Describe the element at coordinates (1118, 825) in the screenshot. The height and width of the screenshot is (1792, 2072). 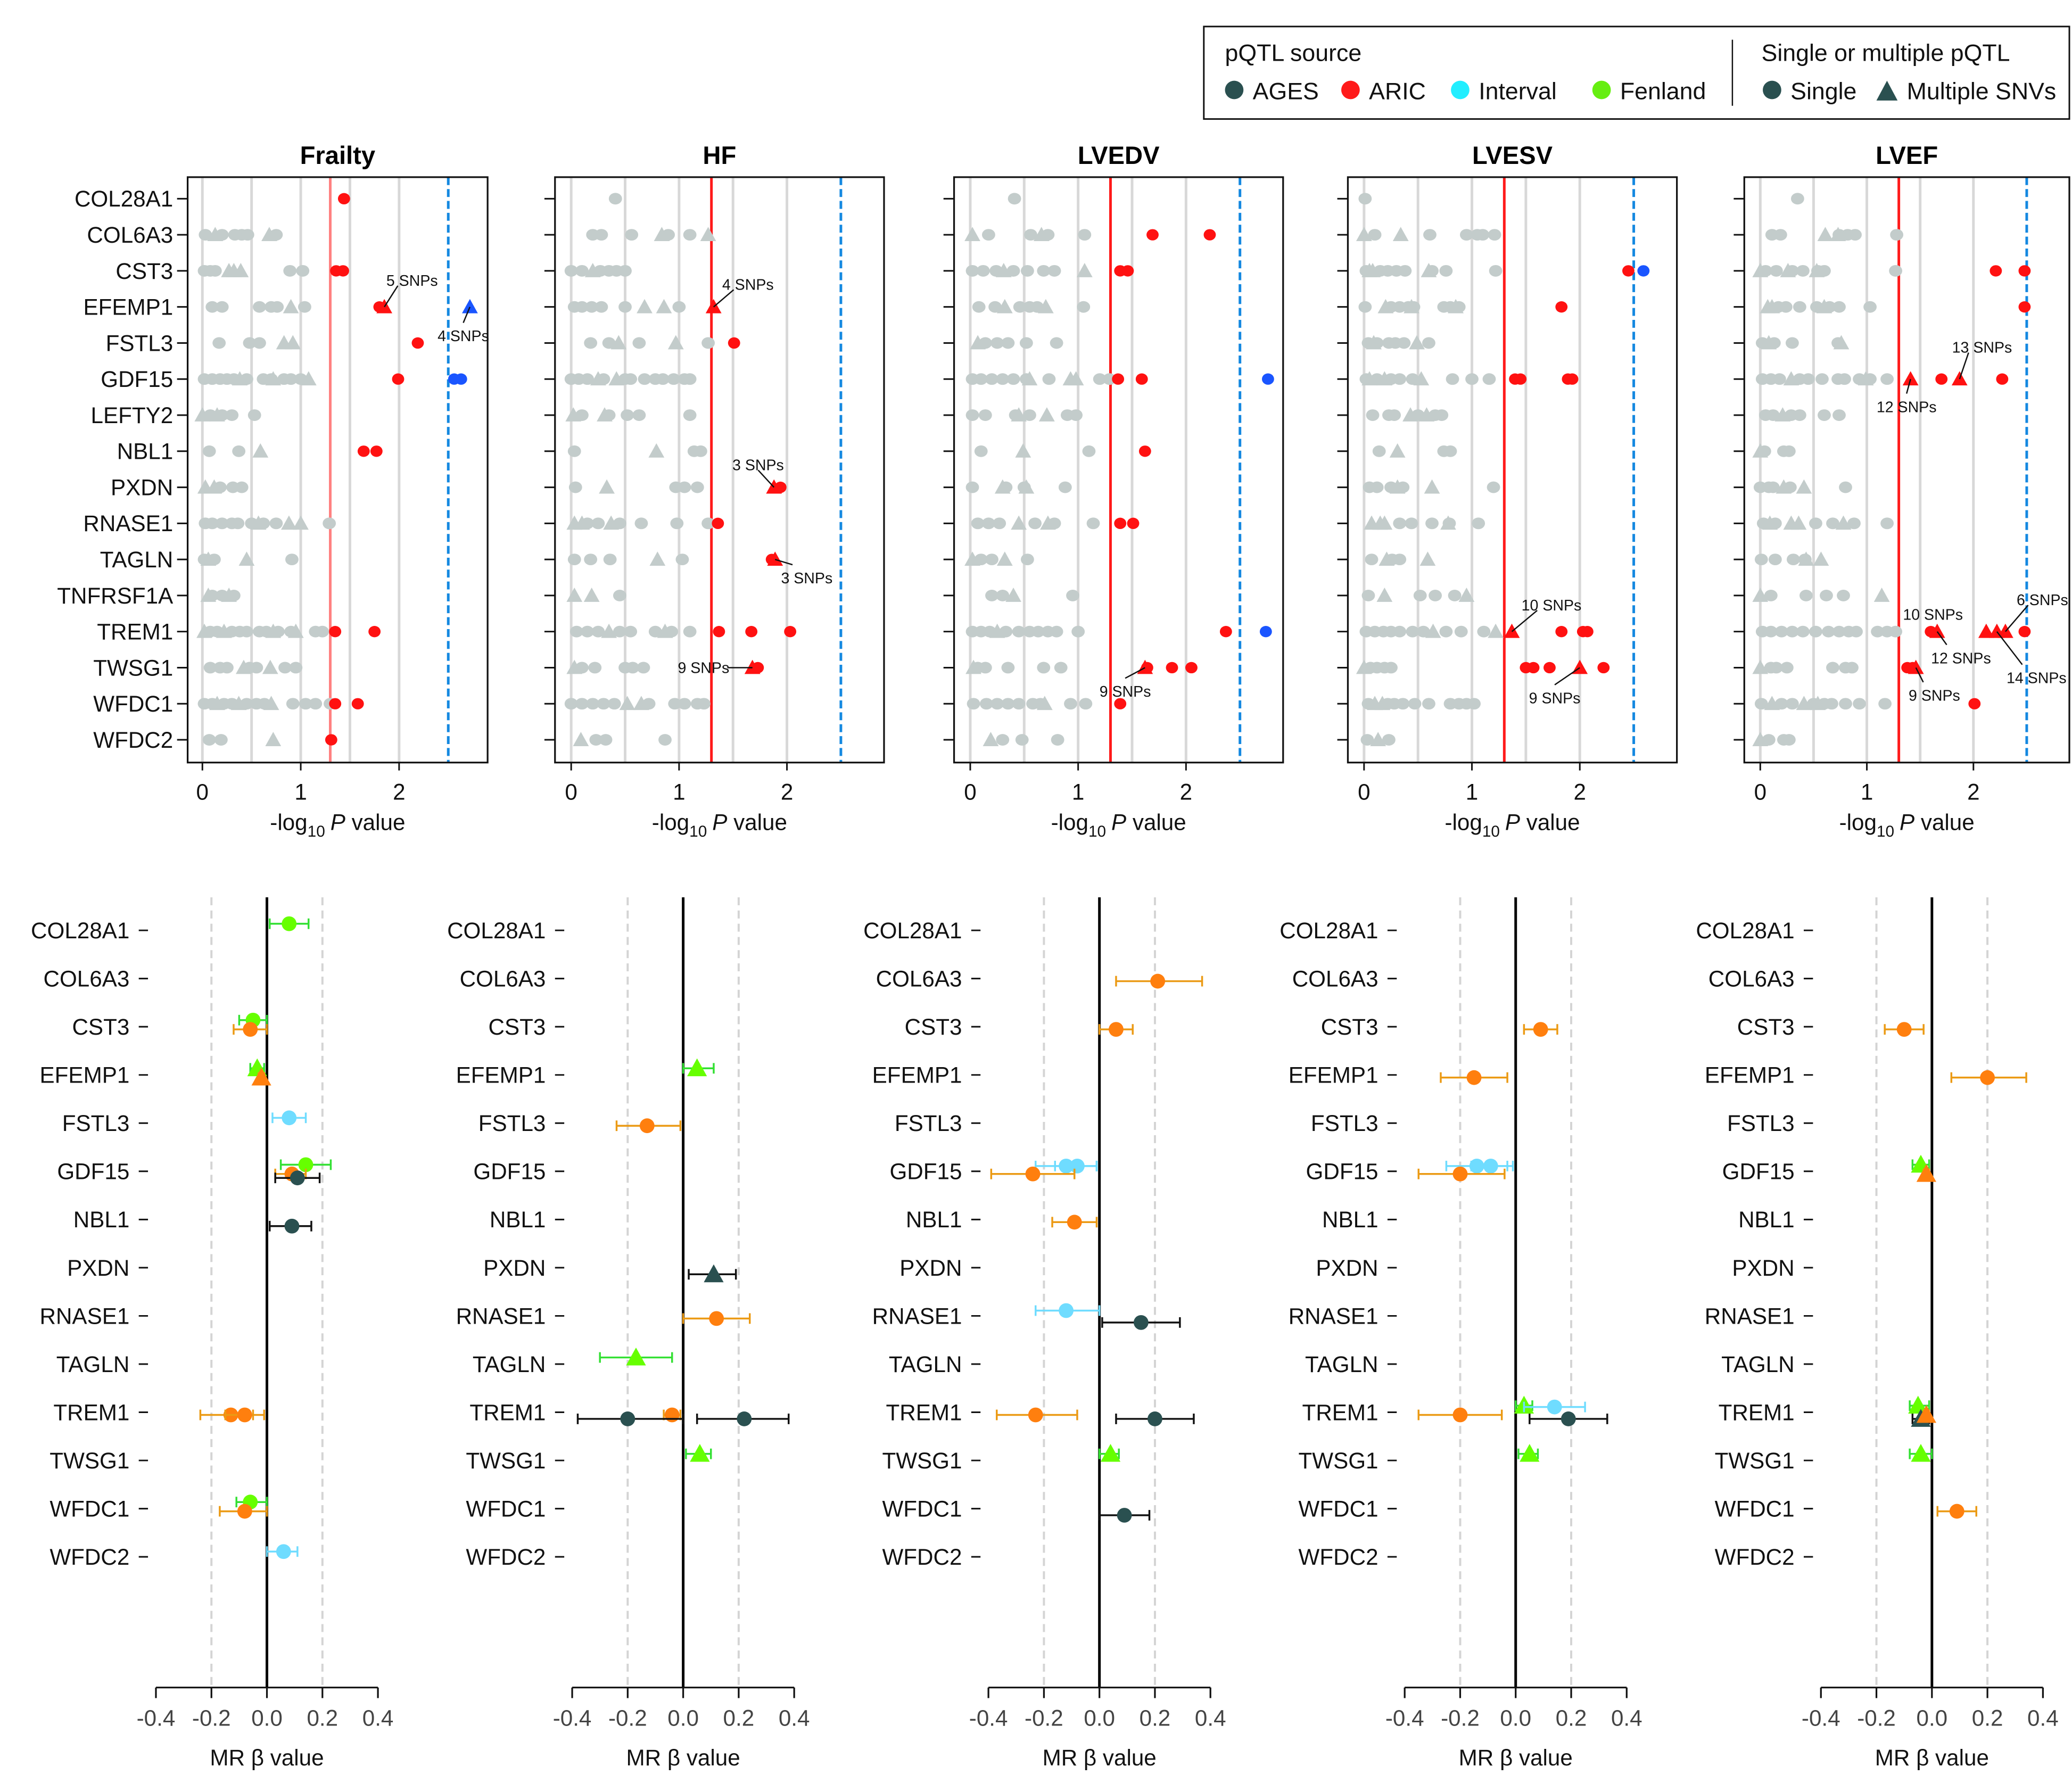
I see `x-axis-label: -log10 P value` at that location.